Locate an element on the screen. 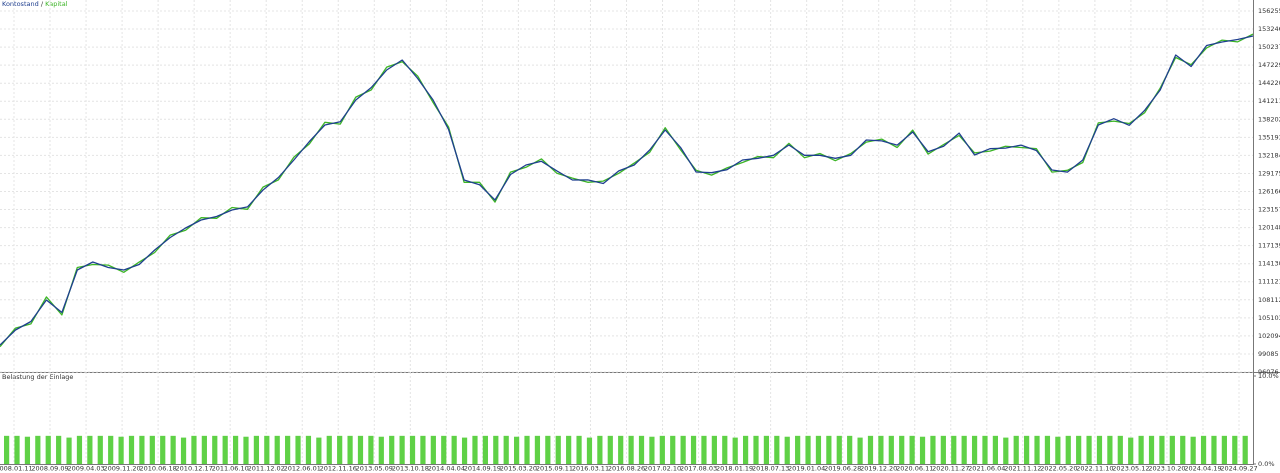 This screenshot has width=1280, height=473. y-tick-label: 114130 is located at coordinates (1269, 264).